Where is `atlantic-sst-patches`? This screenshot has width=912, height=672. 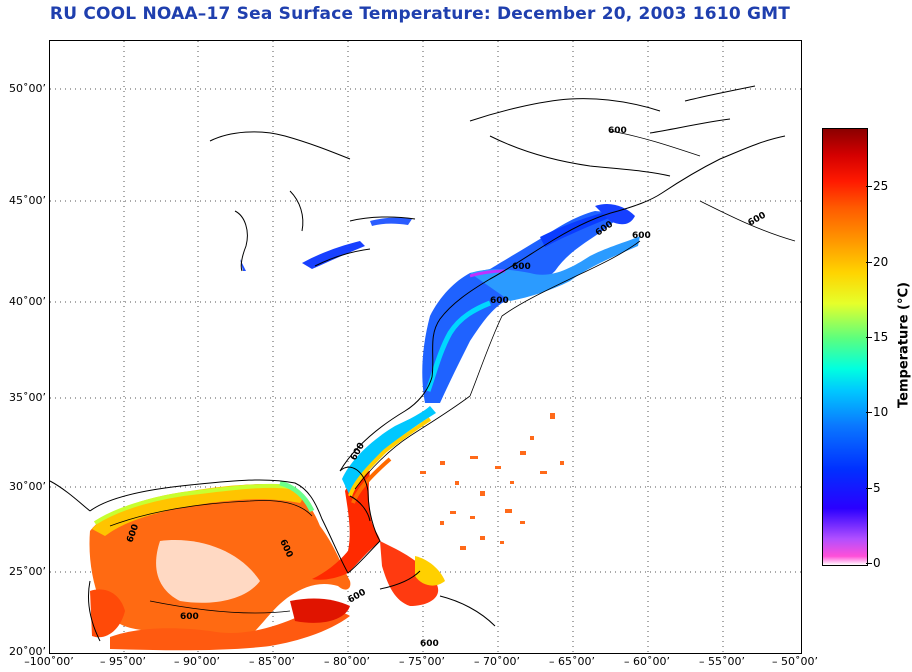 atlantic-sst-patches is located at coordinates (492, 481).